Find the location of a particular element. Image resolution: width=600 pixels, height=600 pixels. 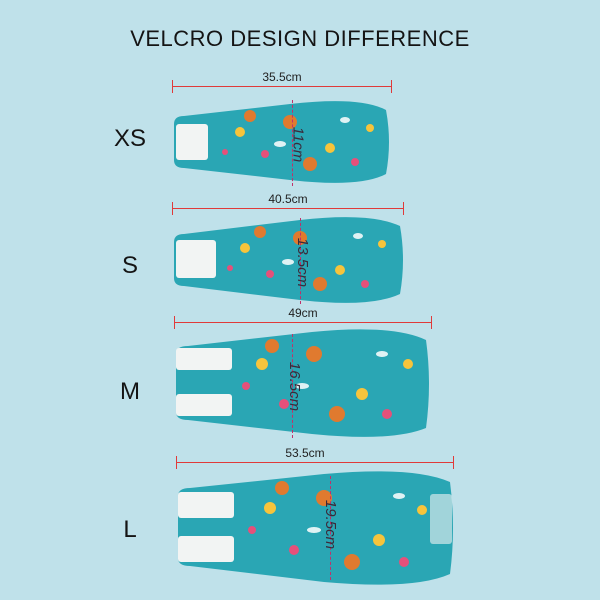

width-label-m: 49cm is located at coordinates (303, 313).